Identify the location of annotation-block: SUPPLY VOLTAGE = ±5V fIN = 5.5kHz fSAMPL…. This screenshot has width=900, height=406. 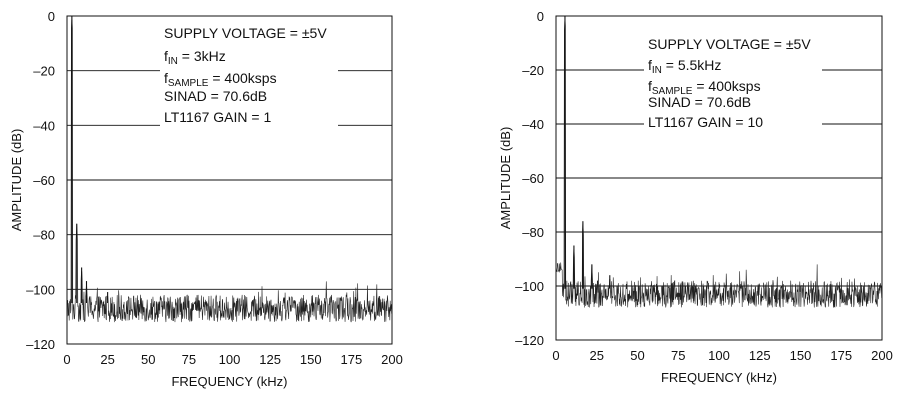
(733, 83).